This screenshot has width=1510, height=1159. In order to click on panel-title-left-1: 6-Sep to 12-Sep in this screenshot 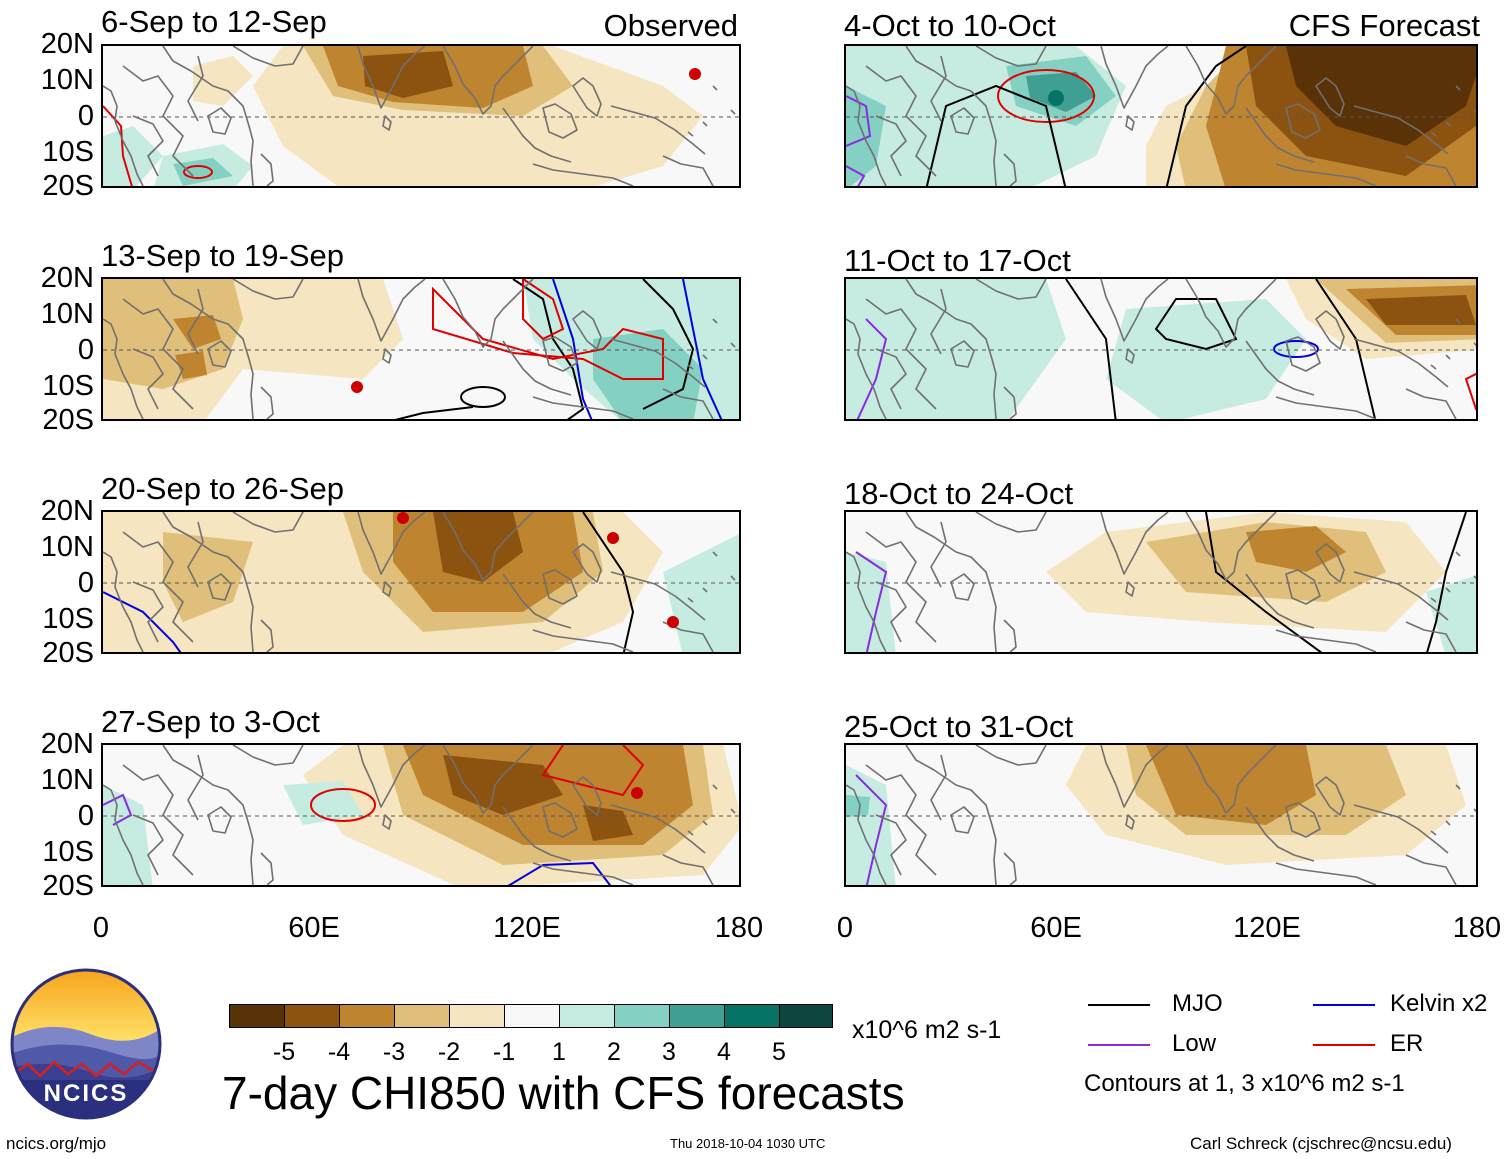, I will do `click(214, 21)`.